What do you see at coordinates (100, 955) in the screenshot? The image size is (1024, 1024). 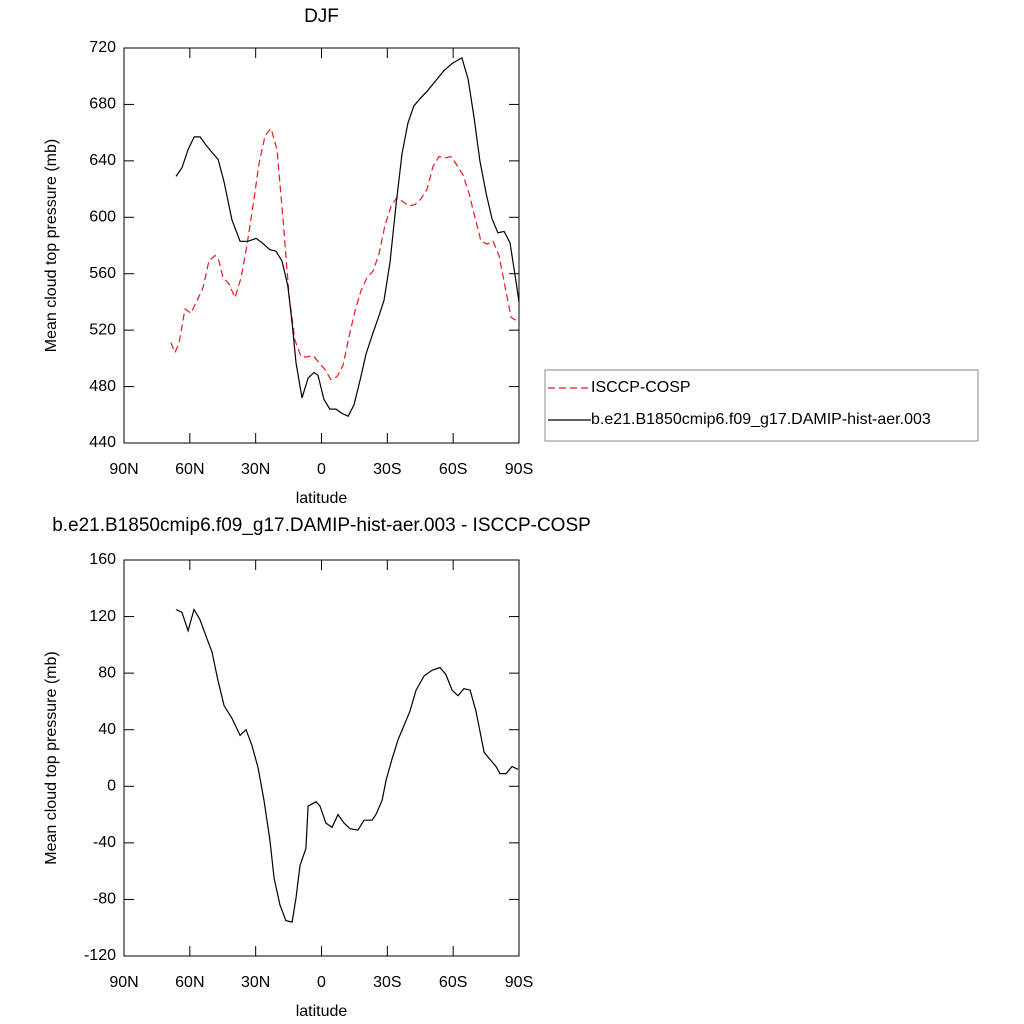 I see `y-tick-label: -120` at bounding box center [100, 955].